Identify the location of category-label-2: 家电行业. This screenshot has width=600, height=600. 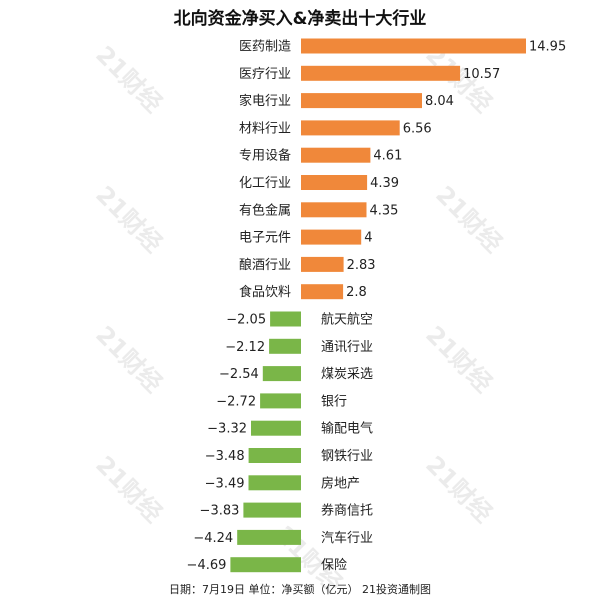
(265, 101).